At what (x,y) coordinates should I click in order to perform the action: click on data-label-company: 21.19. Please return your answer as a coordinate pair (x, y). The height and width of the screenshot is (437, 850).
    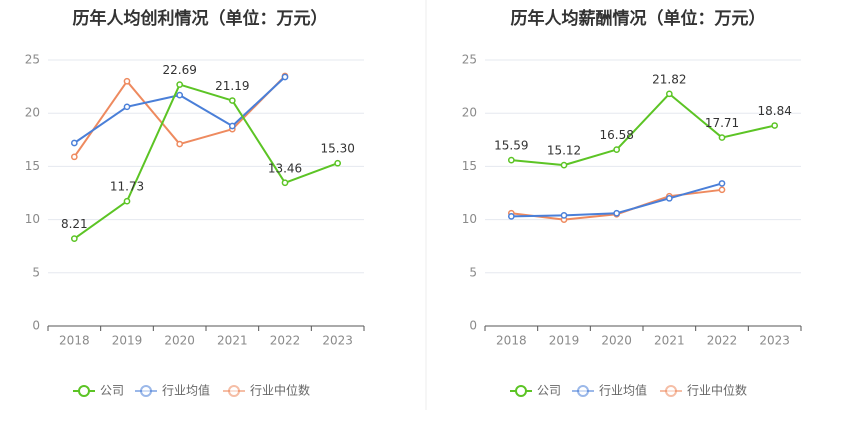
    Looking at the image, I should click on (232, 86).